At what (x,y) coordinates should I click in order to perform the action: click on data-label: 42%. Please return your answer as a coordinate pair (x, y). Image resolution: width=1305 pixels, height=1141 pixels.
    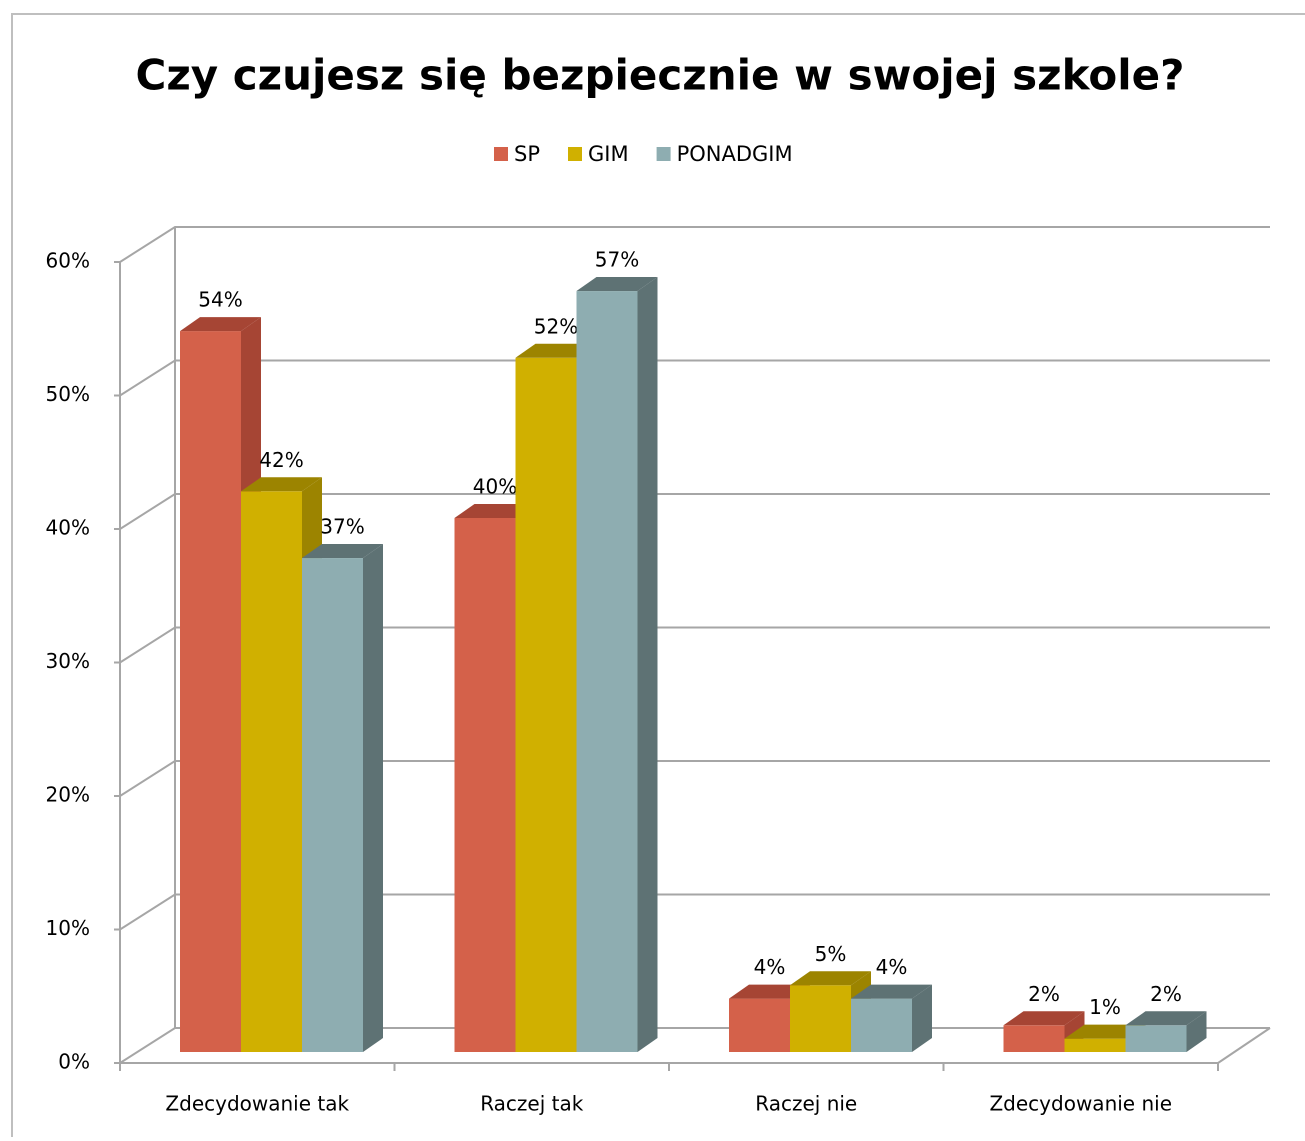
    Looking at the image, I should click on (281, 460).